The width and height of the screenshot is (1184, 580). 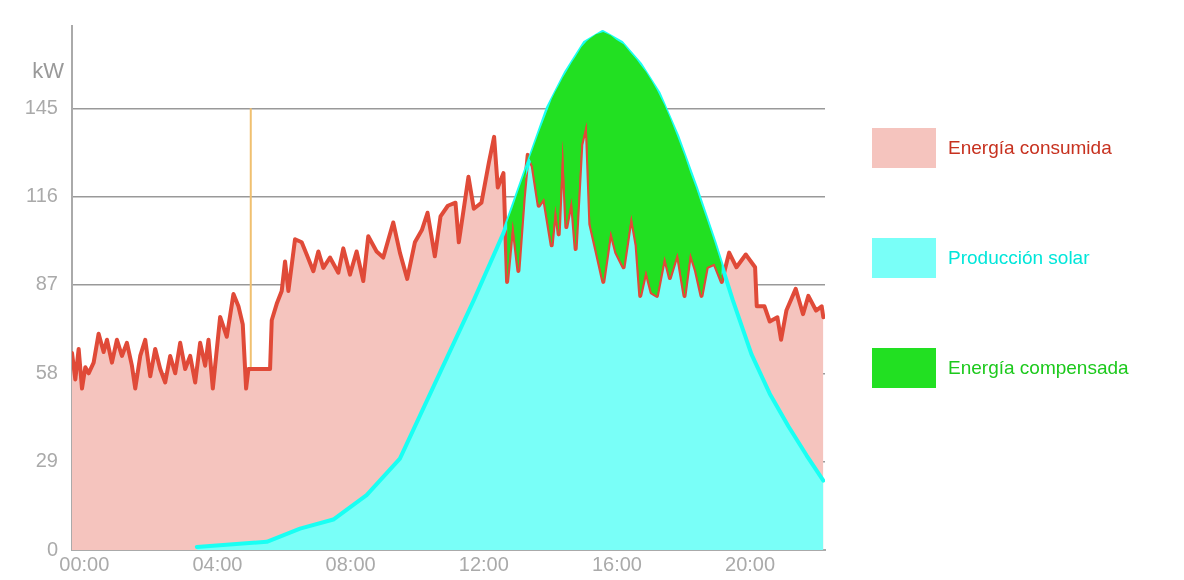 I want to click on x-tick-label: 12:00, so click(x=483, y=563).